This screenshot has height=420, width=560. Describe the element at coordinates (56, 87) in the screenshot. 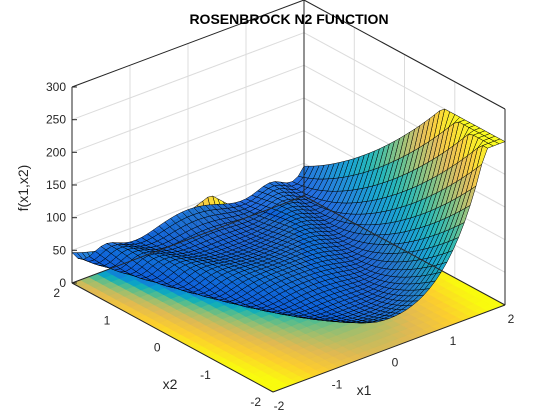

I see `z-tick-label: 300` at that location.